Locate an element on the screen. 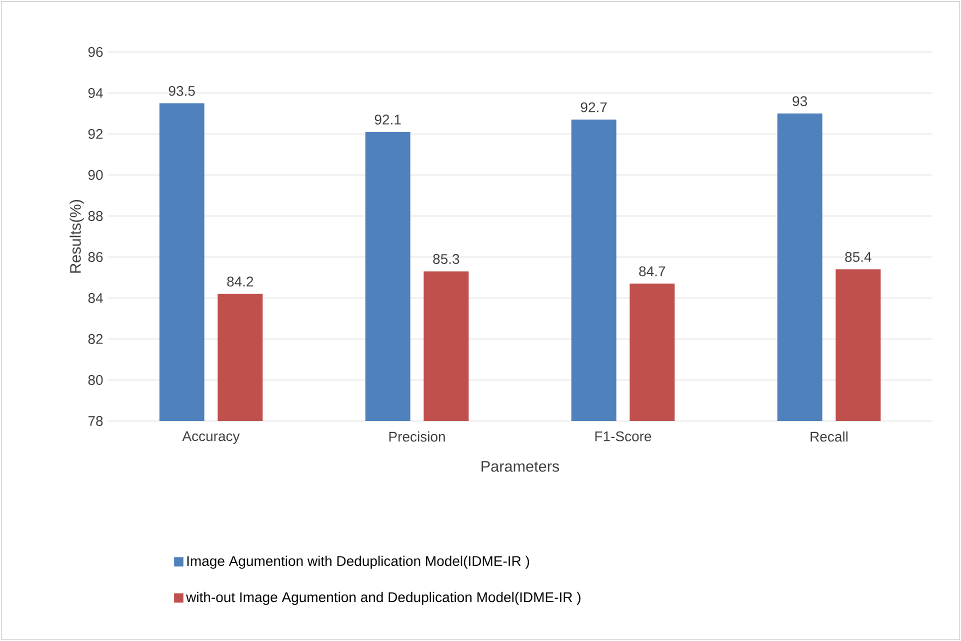  x-tick-label: Recall is located at coordinates (829, 436).